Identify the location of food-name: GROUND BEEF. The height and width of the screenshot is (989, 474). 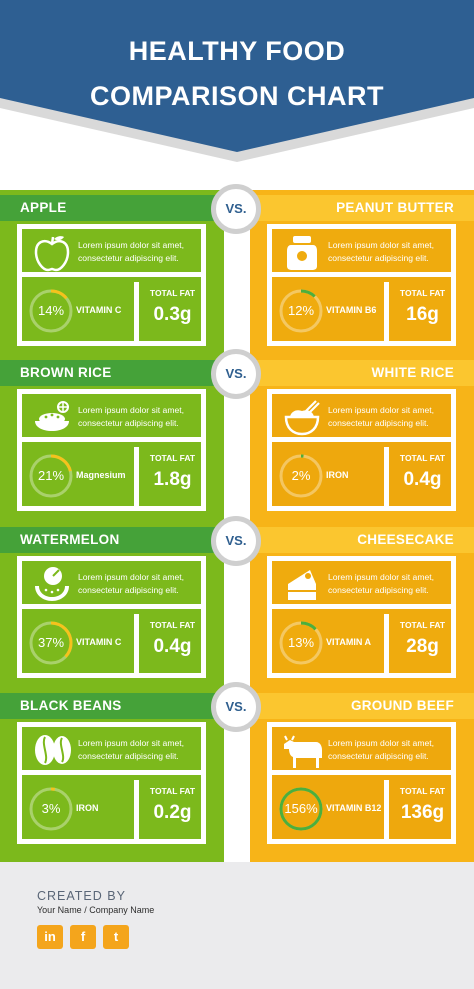
(402, 705).